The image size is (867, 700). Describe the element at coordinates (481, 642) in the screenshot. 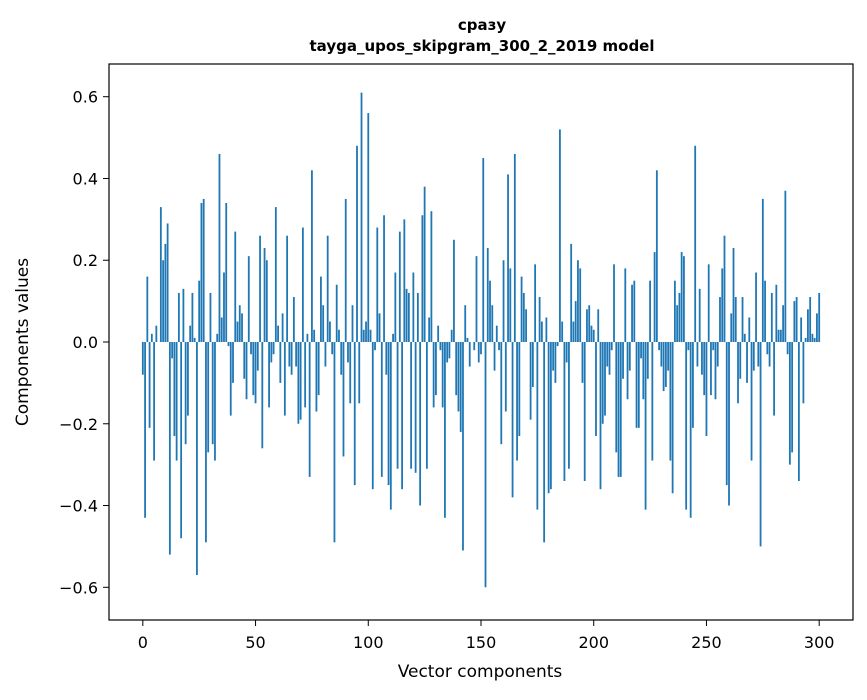

I see `x-tick-label: 150` at that location.